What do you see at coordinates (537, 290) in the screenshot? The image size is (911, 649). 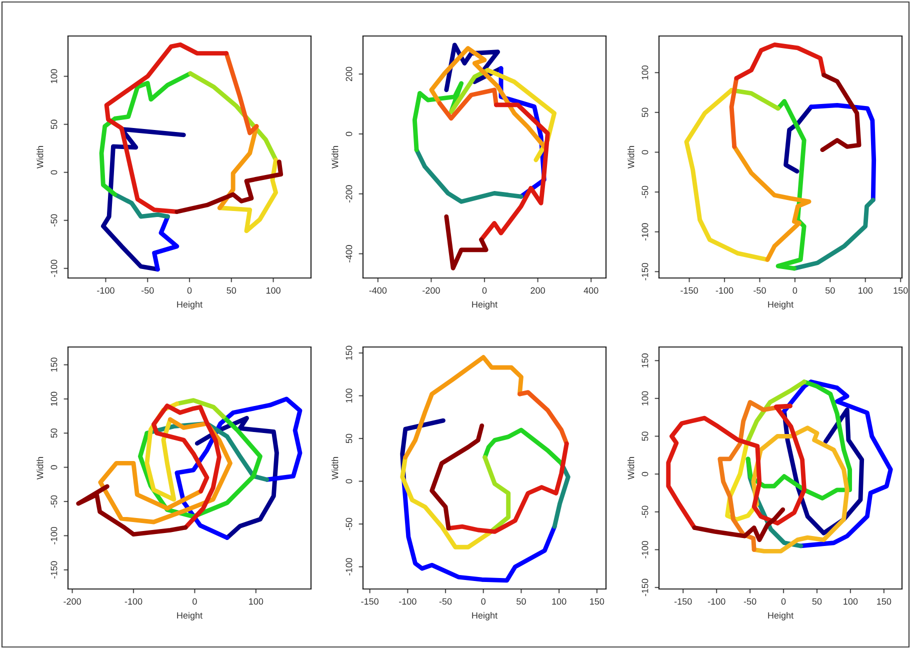 I see `x-tick-label: 200` at bounding box center [537, 290].